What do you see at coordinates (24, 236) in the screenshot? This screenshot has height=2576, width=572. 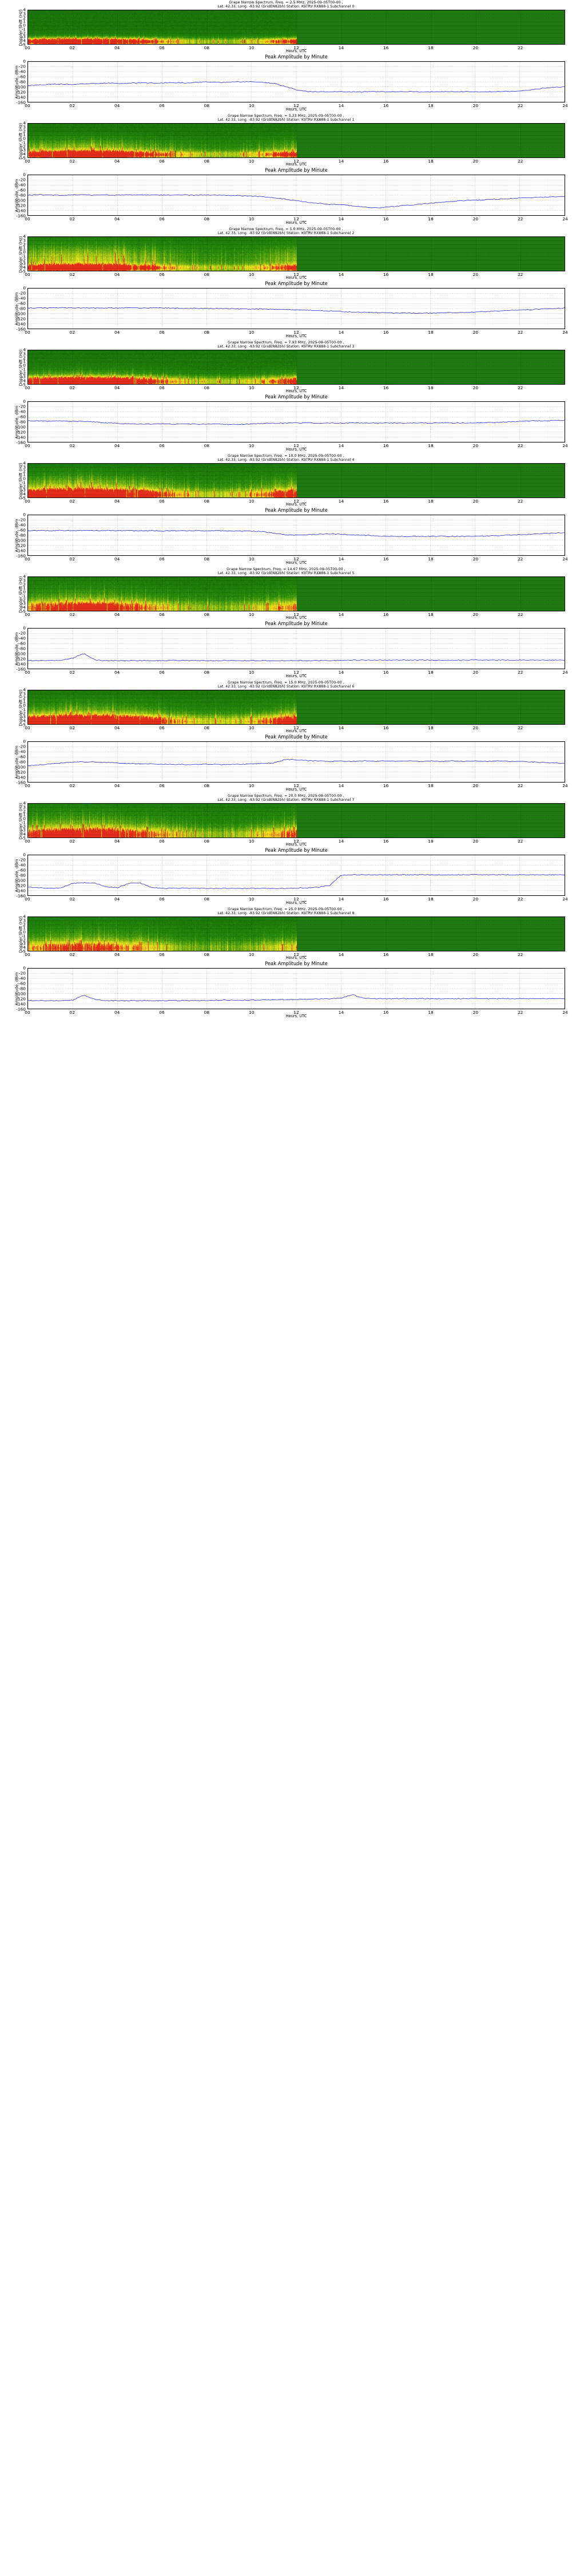 I see `spec-ytick: 4` at bounding box center [24, 236].